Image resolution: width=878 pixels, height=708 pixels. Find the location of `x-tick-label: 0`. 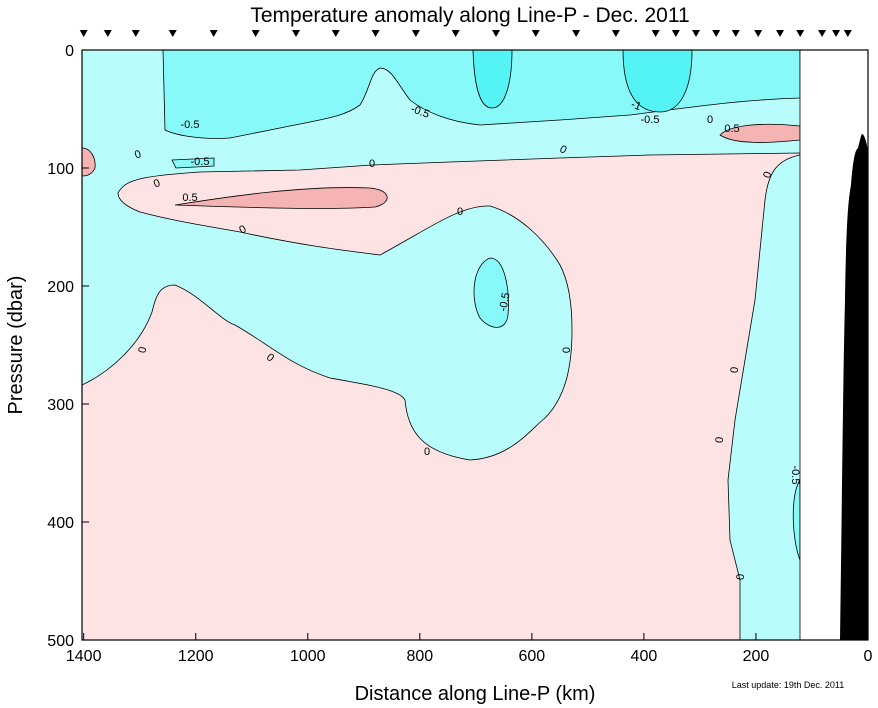

x-tick-label: 0 is located at coordinates (868, 656).